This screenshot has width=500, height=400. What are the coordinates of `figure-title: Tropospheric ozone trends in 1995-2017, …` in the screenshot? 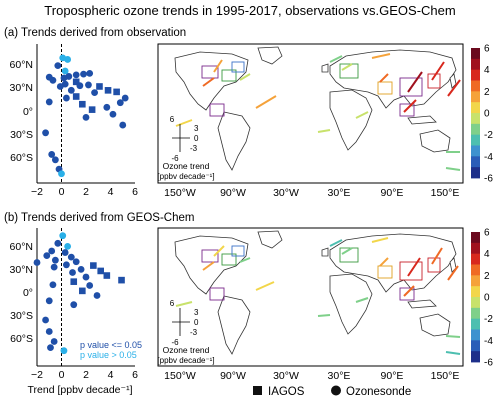 It's located at (249, 10).